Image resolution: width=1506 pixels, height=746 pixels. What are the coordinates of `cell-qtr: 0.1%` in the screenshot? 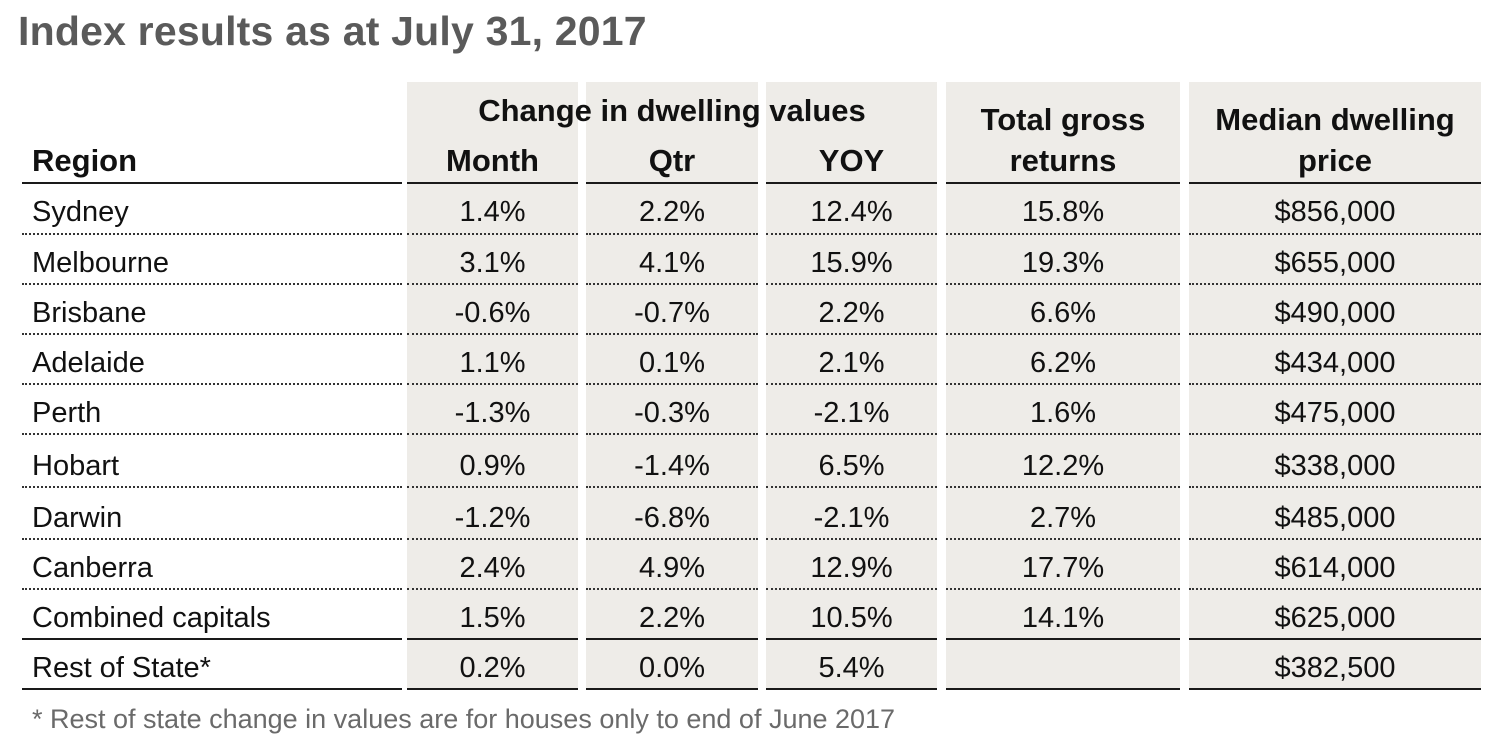 It's located at (672, 363).